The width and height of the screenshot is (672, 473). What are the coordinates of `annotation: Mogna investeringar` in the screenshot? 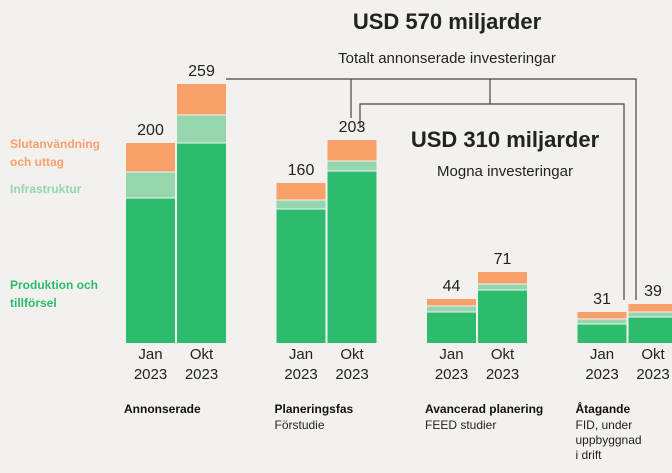 It's located at (505, 171).